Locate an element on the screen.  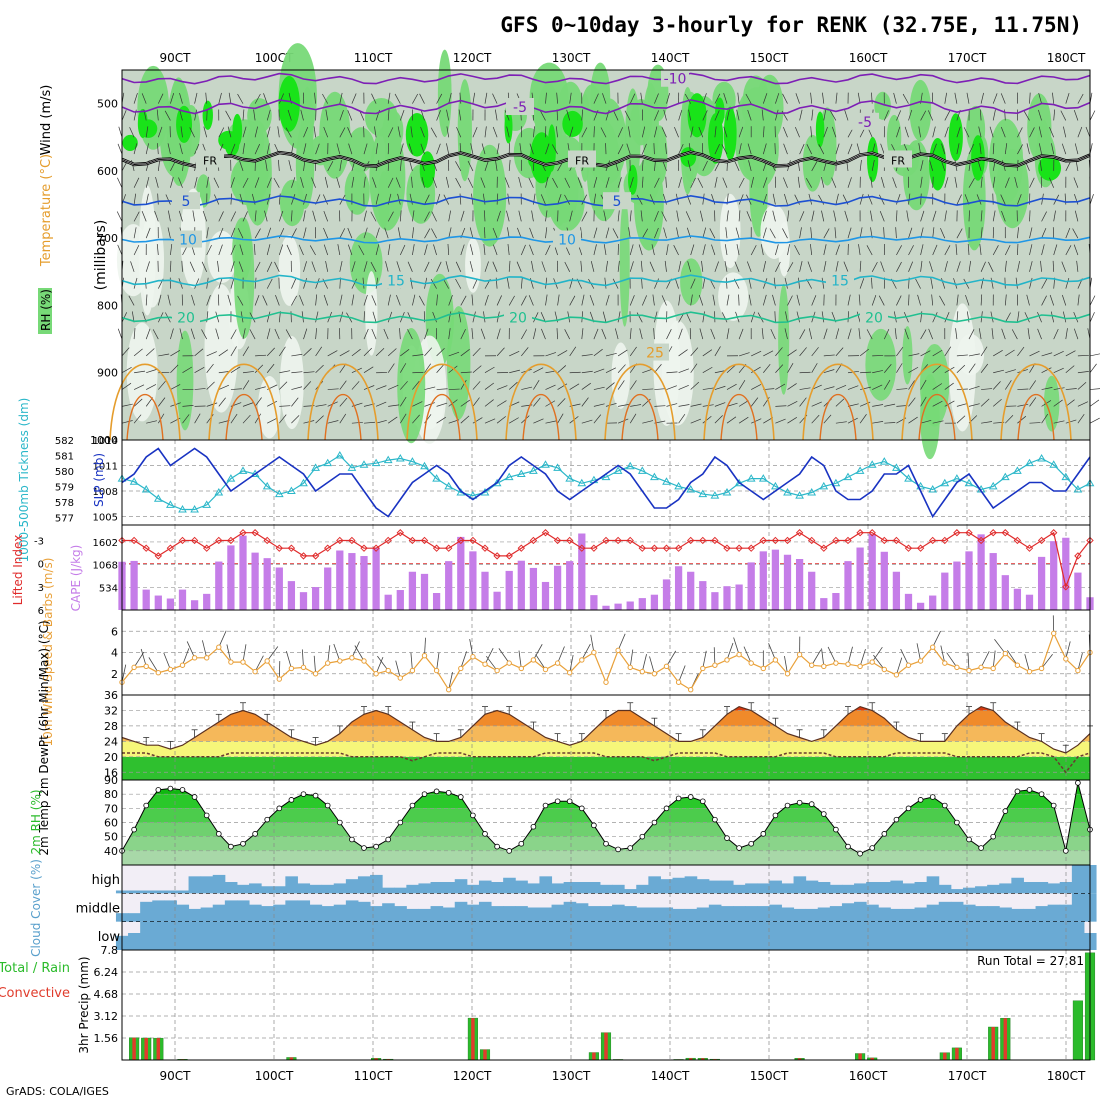
contour-label: FR is located at coordinates (582, 160).